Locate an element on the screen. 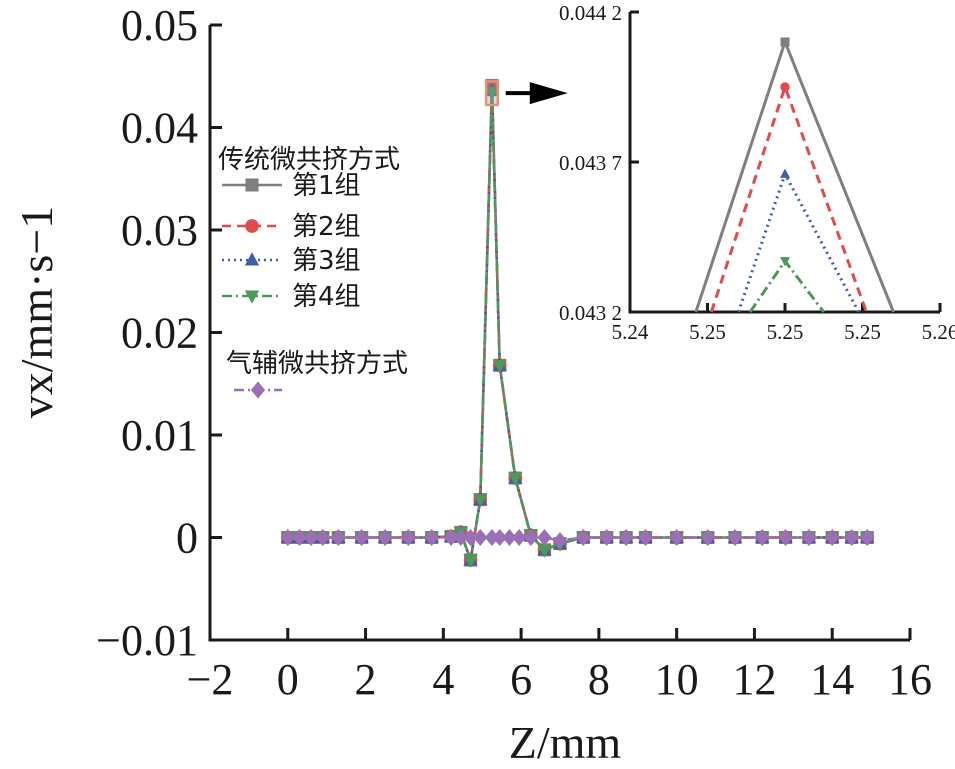  series-line is located at coordinates (577, 539).